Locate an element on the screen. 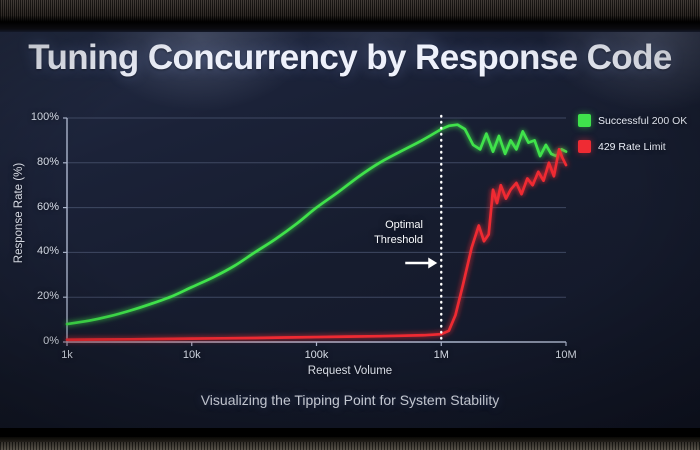  y-tick-label: 100% is located at coordinates (44, 117).